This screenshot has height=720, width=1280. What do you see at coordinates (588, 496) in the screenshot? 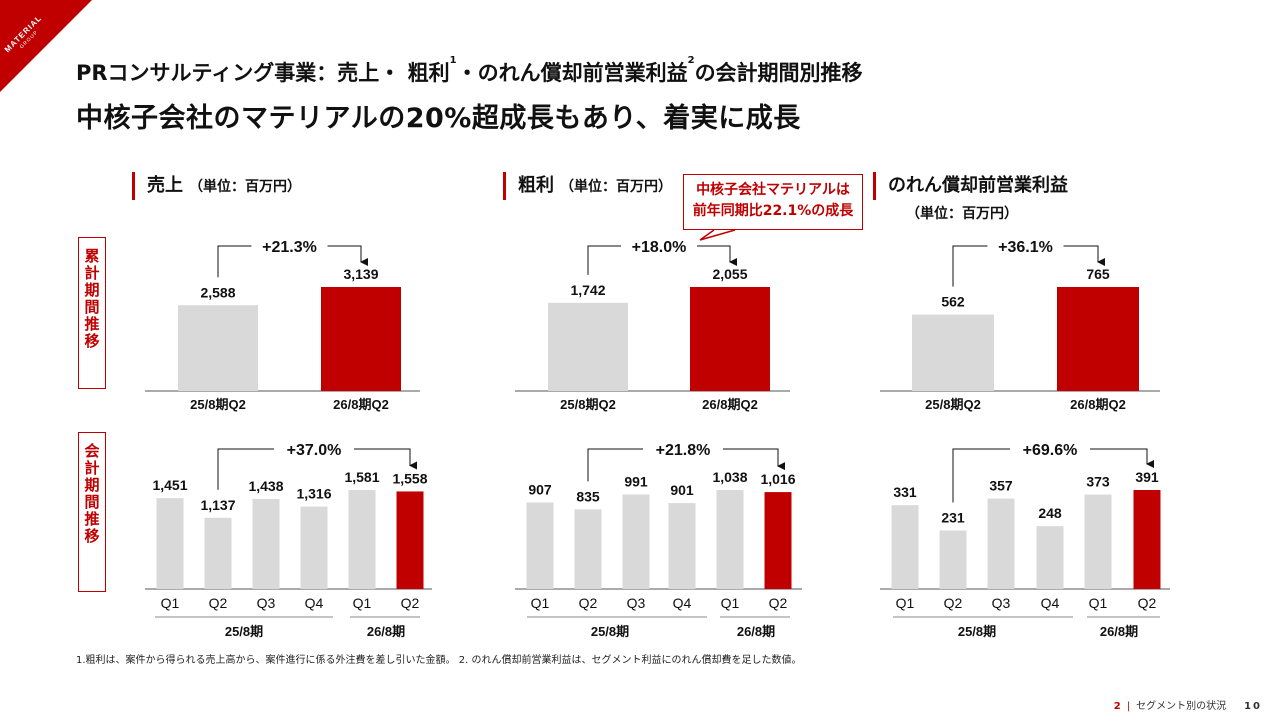
I see `data-label: 835` at bounding box center [588, 496].